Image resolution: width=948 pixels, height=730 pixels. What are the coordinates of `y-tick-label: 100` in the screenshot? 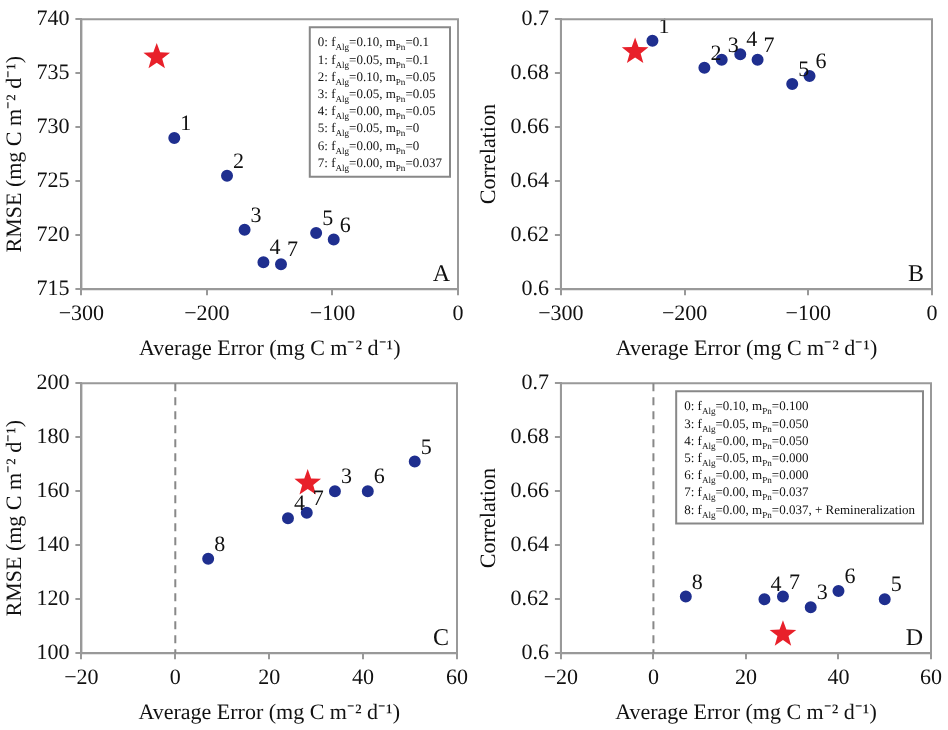 It's located at (53, 652).